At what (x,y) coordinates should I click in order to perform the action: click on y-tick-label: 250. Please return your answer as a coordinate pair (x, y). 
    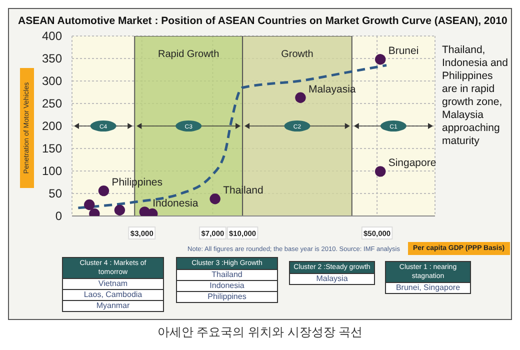
    Looking at the image, I should click on (52, 103).